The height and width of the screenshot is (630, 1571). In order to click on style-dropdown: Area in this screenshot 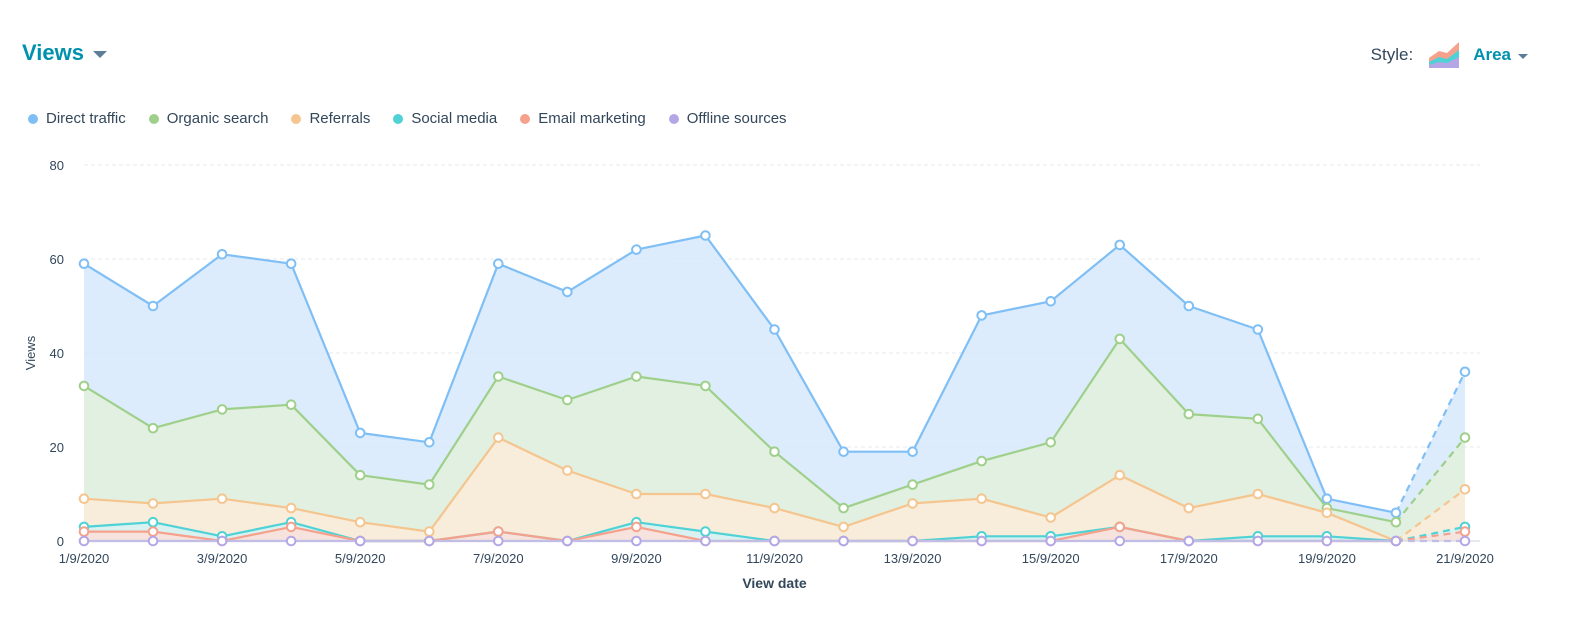, I will do `click(1492, 54)`.